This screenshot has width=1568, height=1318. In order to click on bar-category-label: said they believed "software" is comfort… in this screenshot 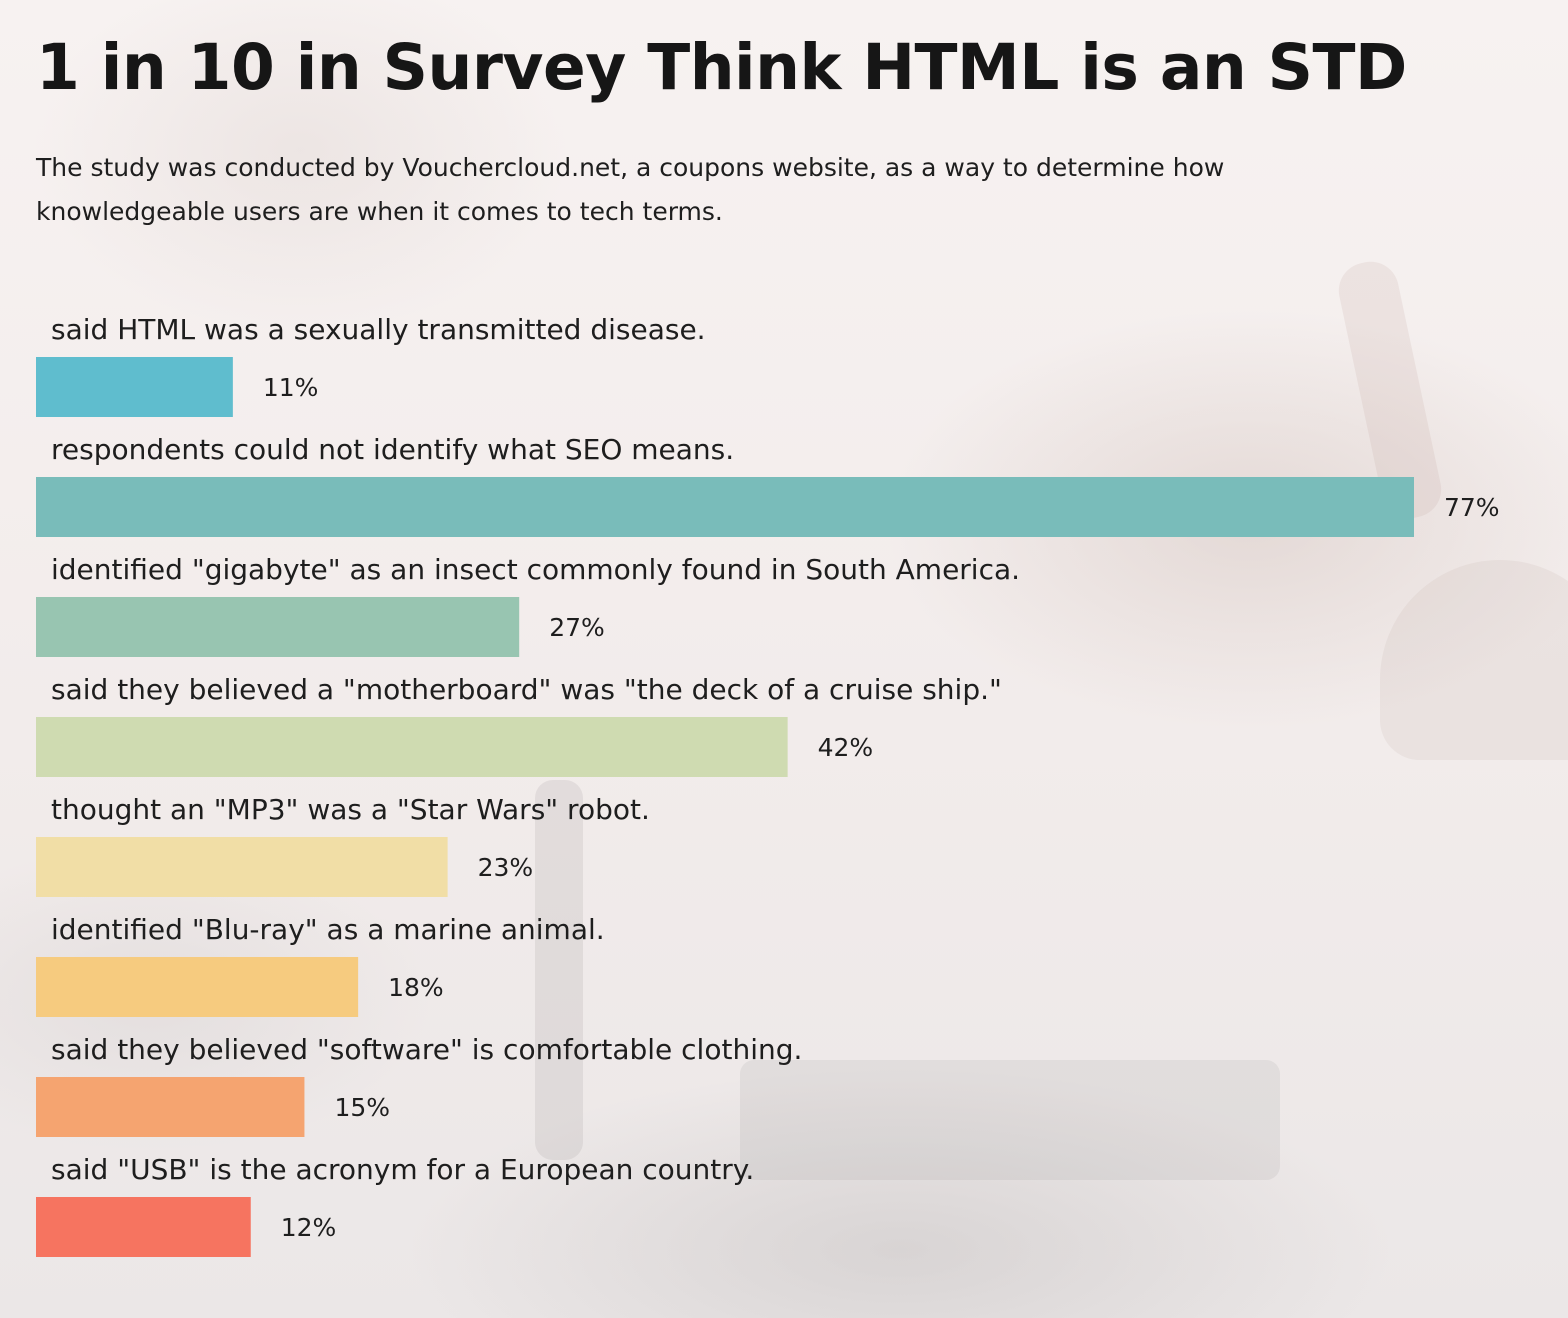, I will do `click(426, 1049)`.